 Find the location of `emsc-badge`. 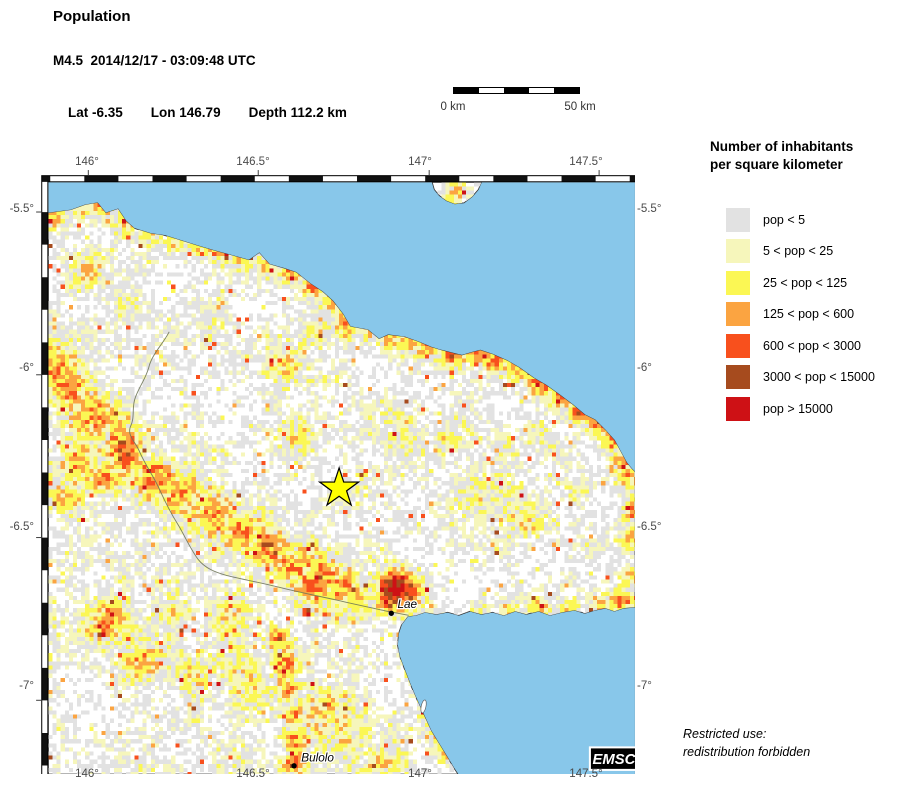

emsc-badge is located at coordinates (611, 758).